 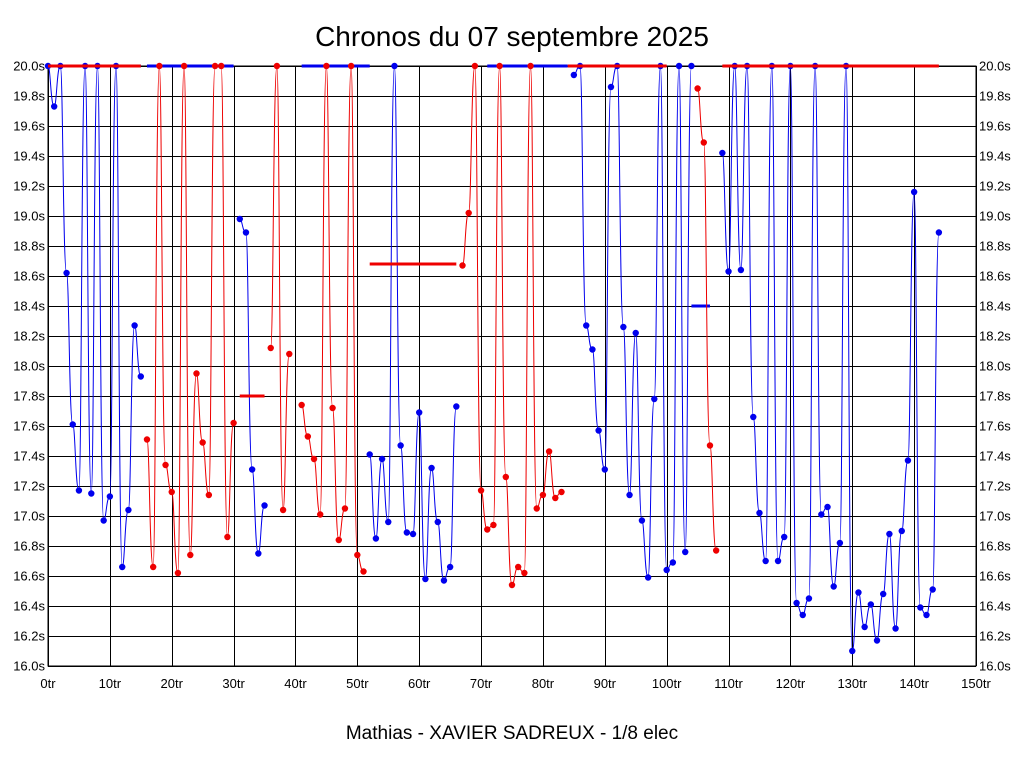 What do you see at coordinates (914, 683) in the screenshot?
I see `x-tick-label: 140tr` at bounding box center [914, 683].